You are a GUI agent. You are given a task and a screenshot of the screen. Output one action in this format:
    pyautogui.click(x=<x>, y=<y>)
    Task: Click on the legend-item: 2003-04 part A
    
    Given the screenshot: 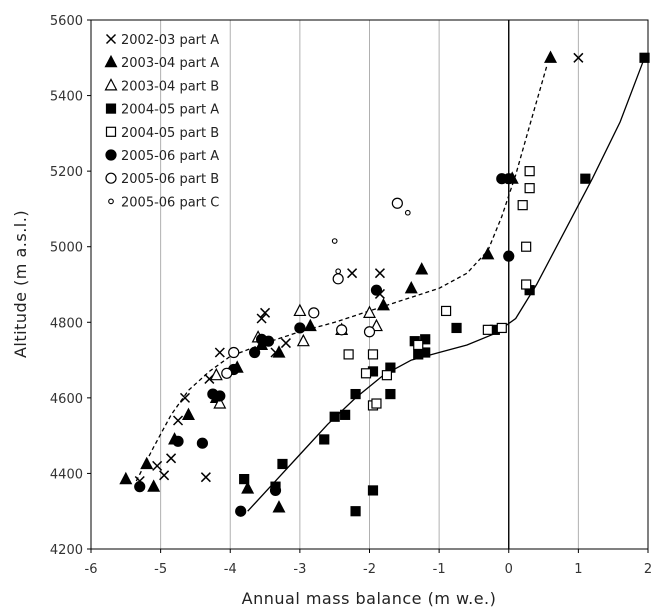 What is the action you would take?
    pyautogui.click(x=161, y=62)
    